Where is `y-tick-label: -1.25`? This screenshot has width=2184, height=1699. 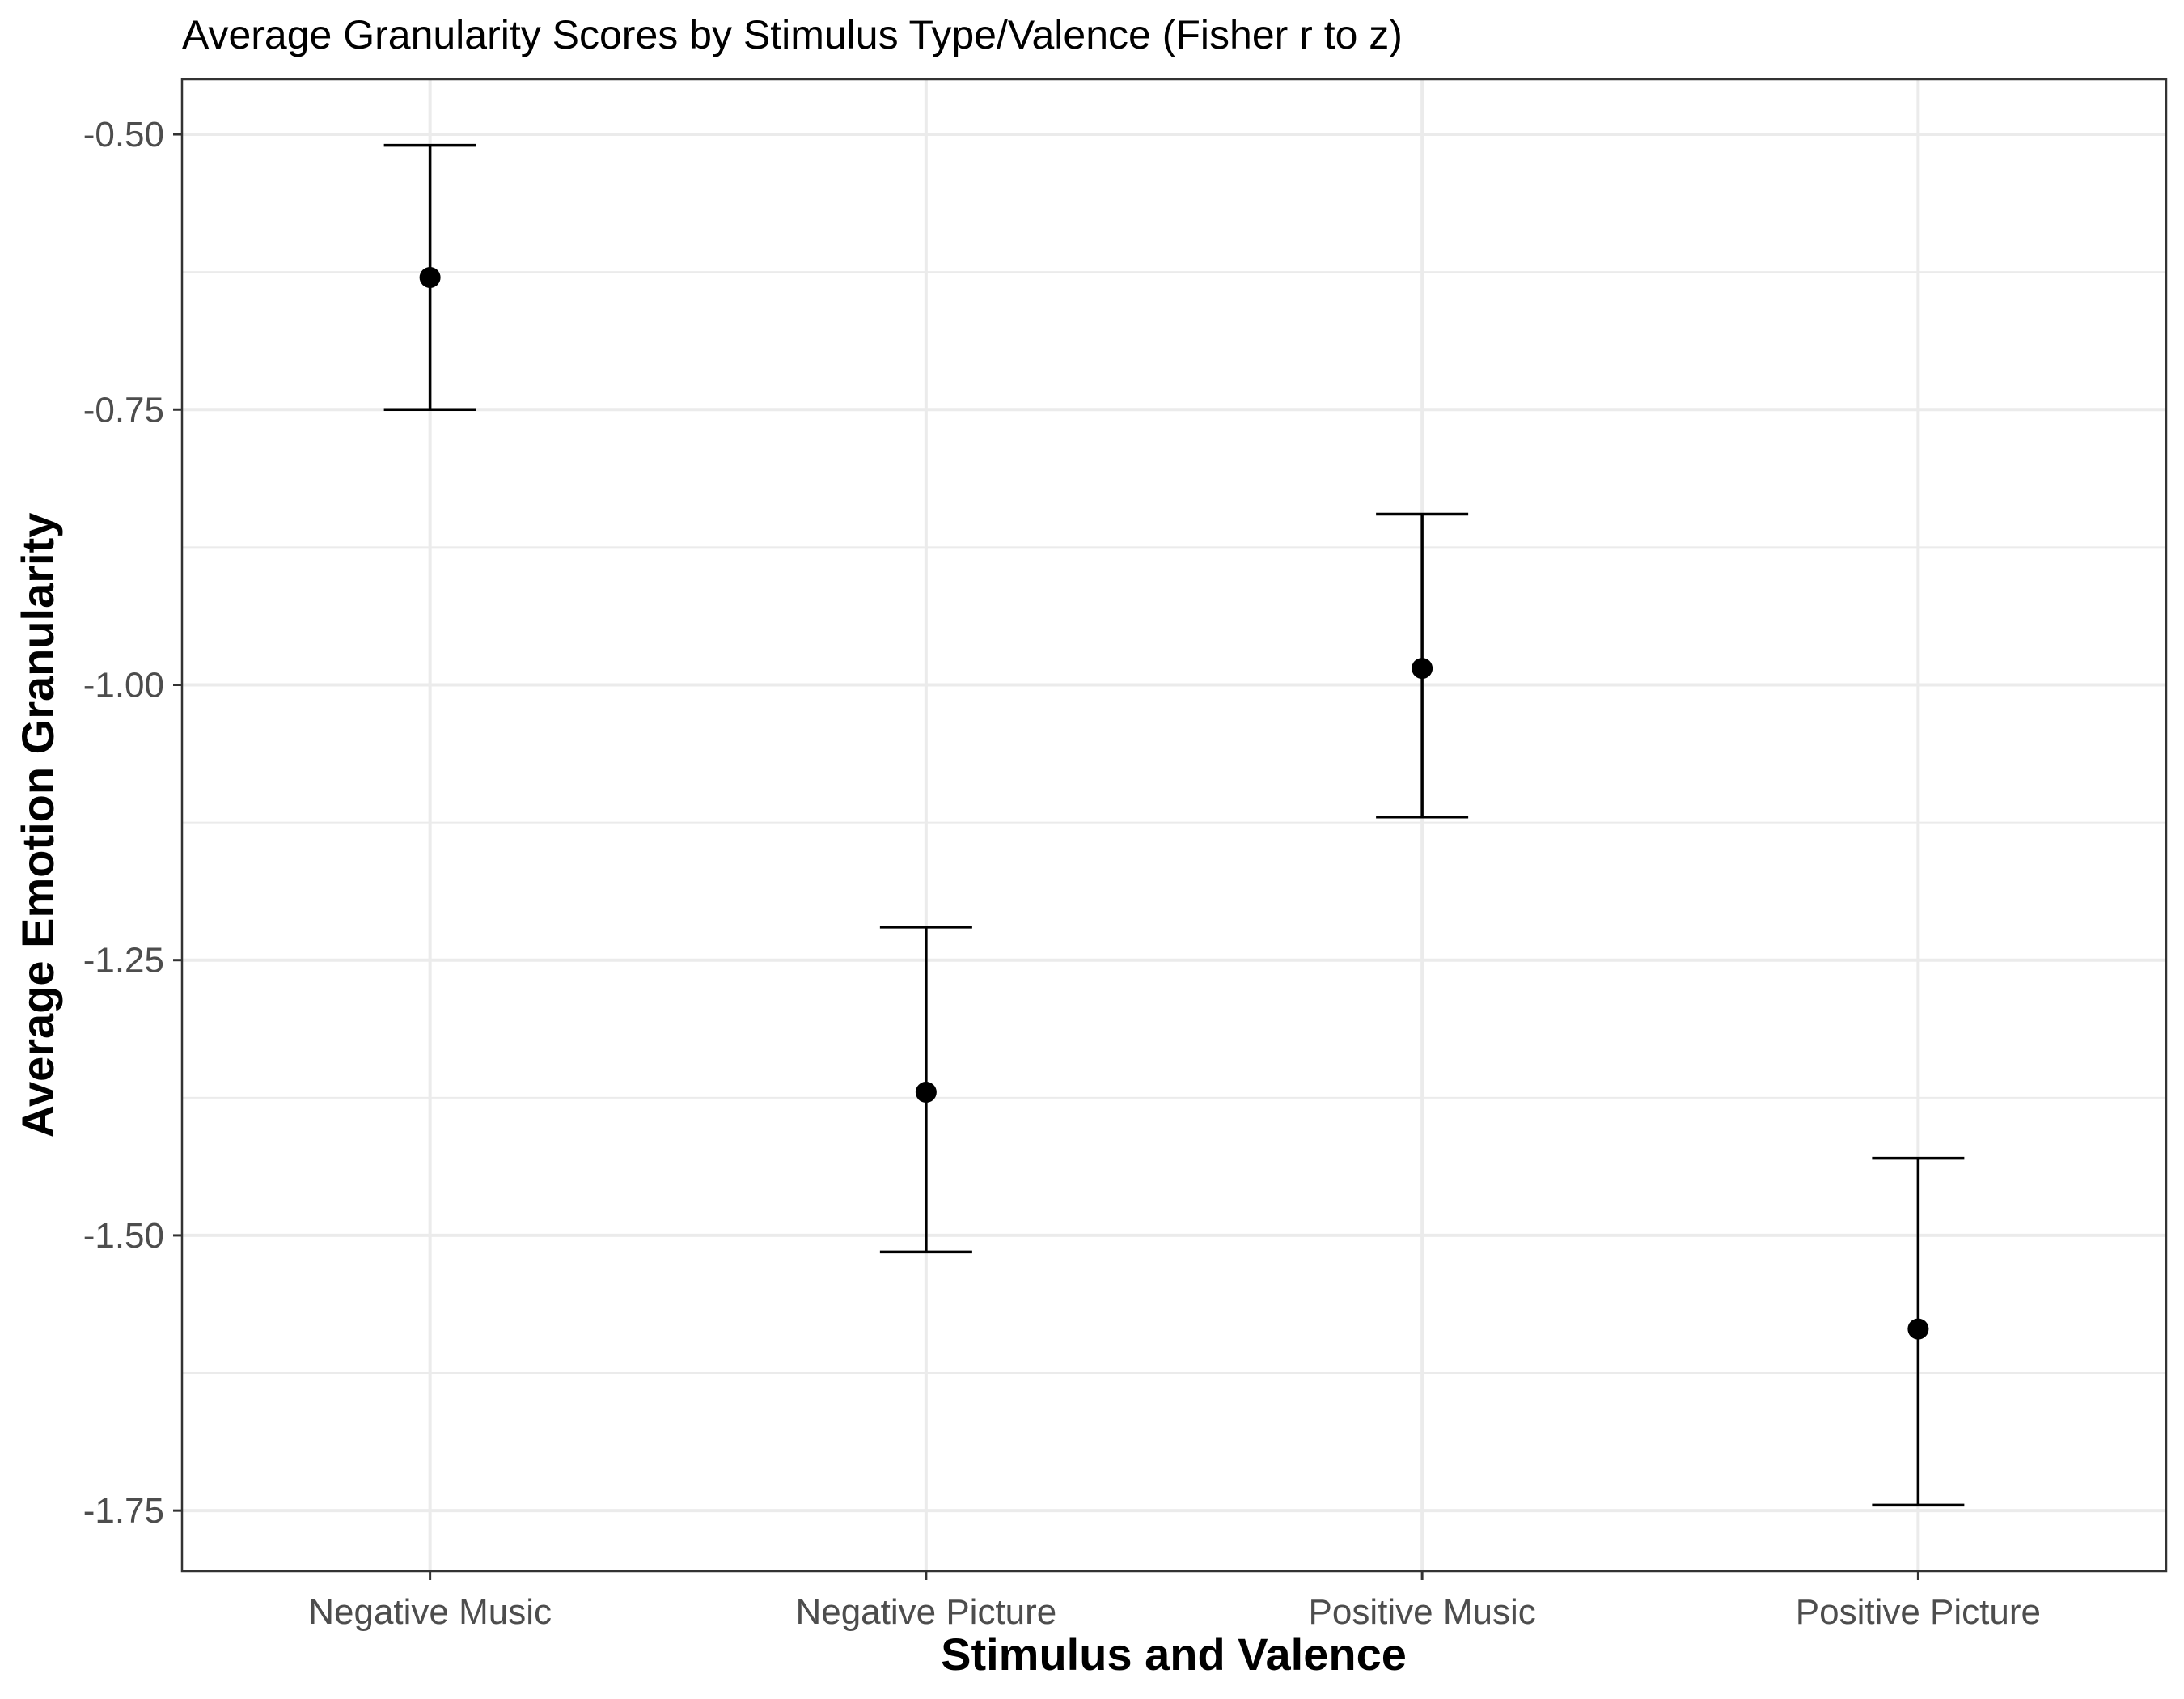
y-tick-label: -1.25 is located at coordinates (124, 961).